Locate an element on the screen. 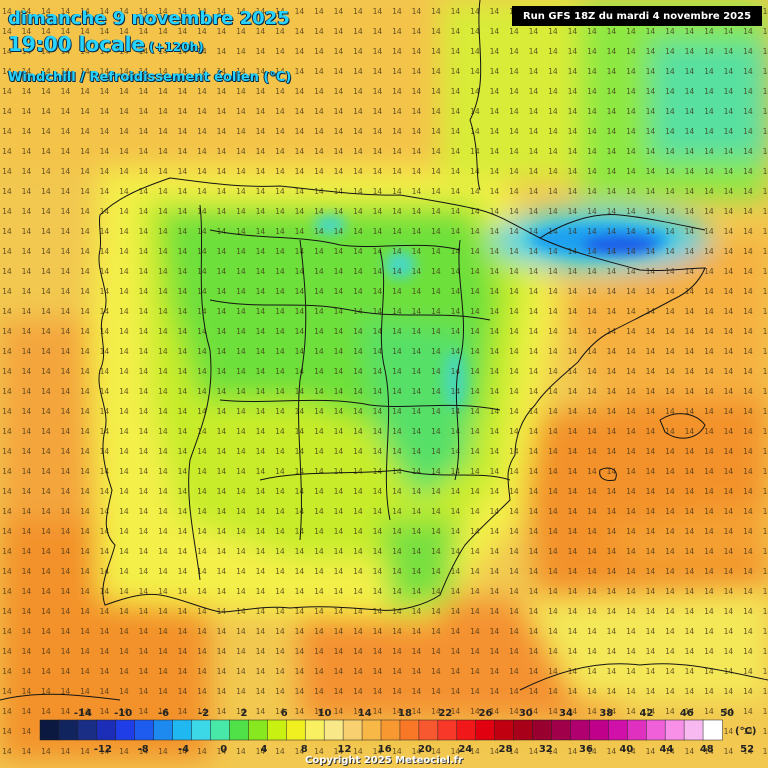  legend-top-label: 42 is located at coordinates (647, 713).